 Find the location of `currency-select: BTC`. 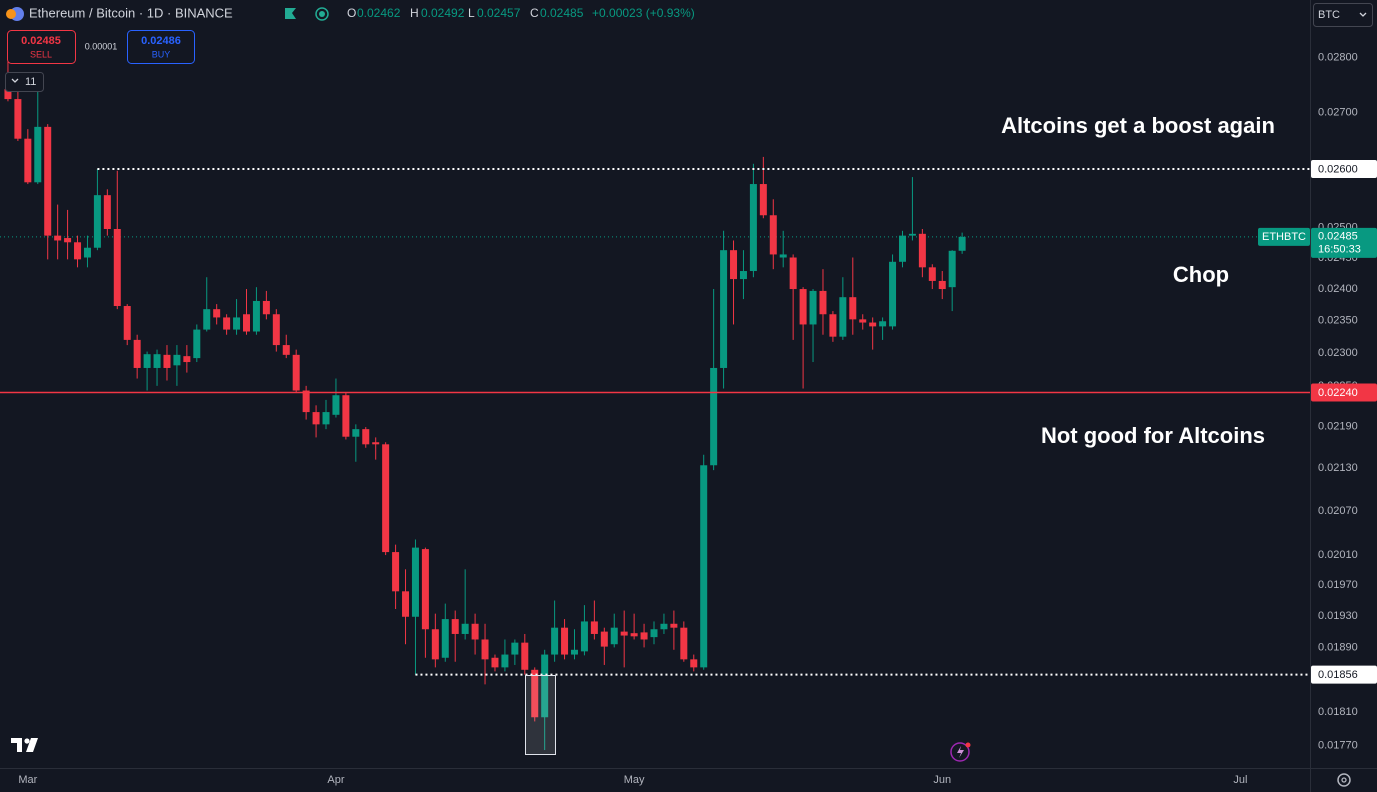

currency-select: BTC is located at coordinates (1343, 15).